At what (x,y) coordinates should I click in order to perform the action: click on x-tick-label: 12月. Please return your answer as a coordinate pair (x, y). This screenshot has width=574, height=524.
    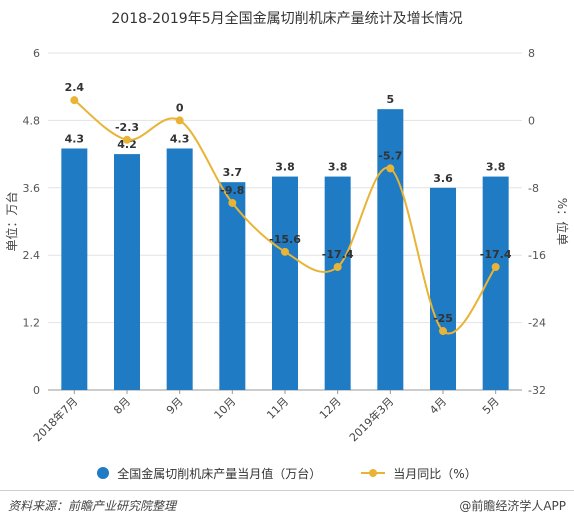
    Looking at the image, I should click on (330, 408).